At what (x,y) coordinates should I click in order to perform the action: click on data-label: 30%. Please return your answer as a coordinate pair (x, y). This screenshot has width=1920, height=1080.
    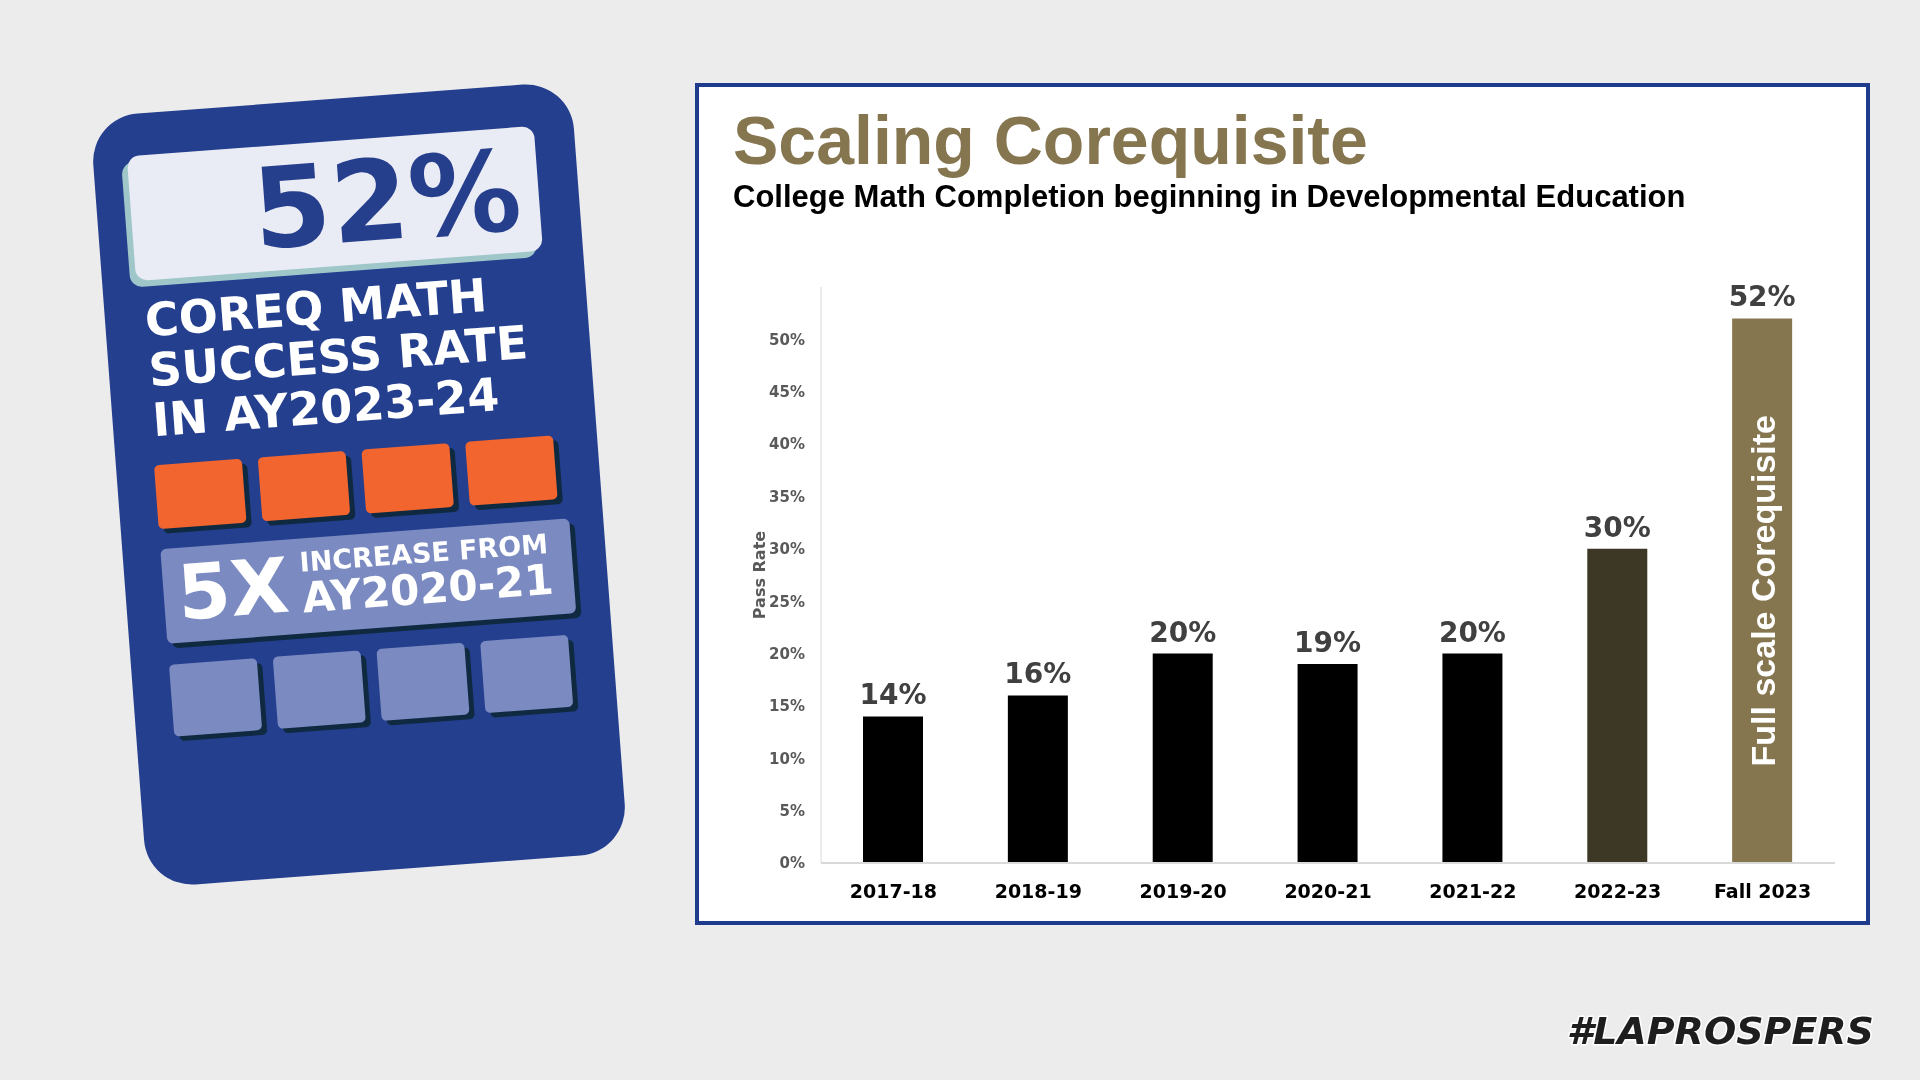
    Looking at the image, I should click on (1617, 527).